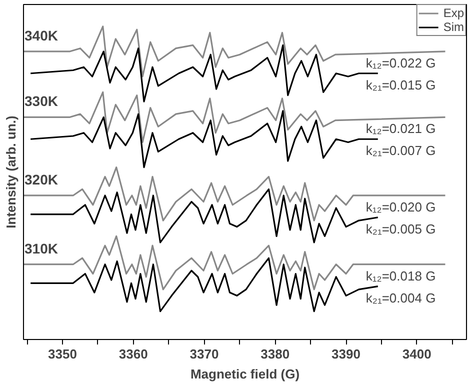 The height and width of the screenshot is (384, 474). Describe the element at coordinates (41, 179) in the screenshot. I see `annotation: 320K` at that location.